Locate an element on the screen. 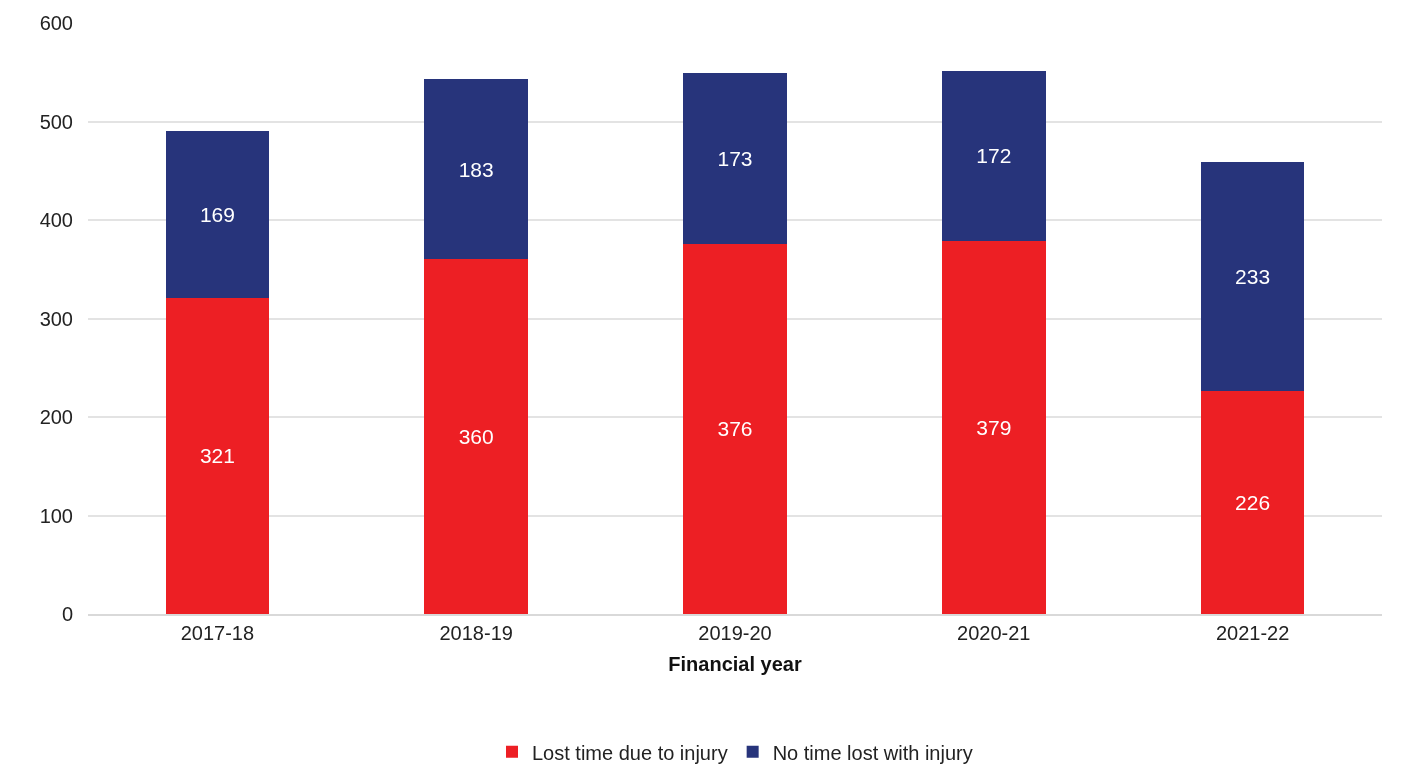  y-tick-label: 0 is located at coordinates (67, 614).